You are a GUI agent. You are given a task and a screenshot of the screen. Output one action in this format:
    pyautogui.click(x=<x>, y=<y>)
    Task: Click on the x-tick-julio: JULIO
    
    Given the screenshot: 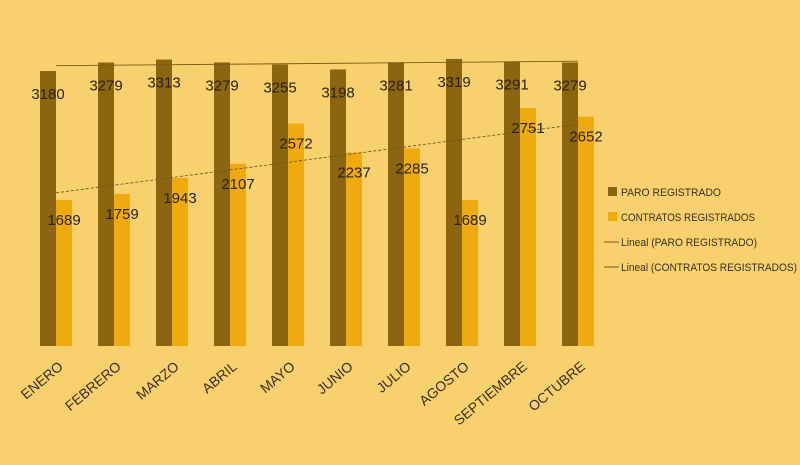 What is the action you would take?
    pyautogui.click(x=393, y=377)
    